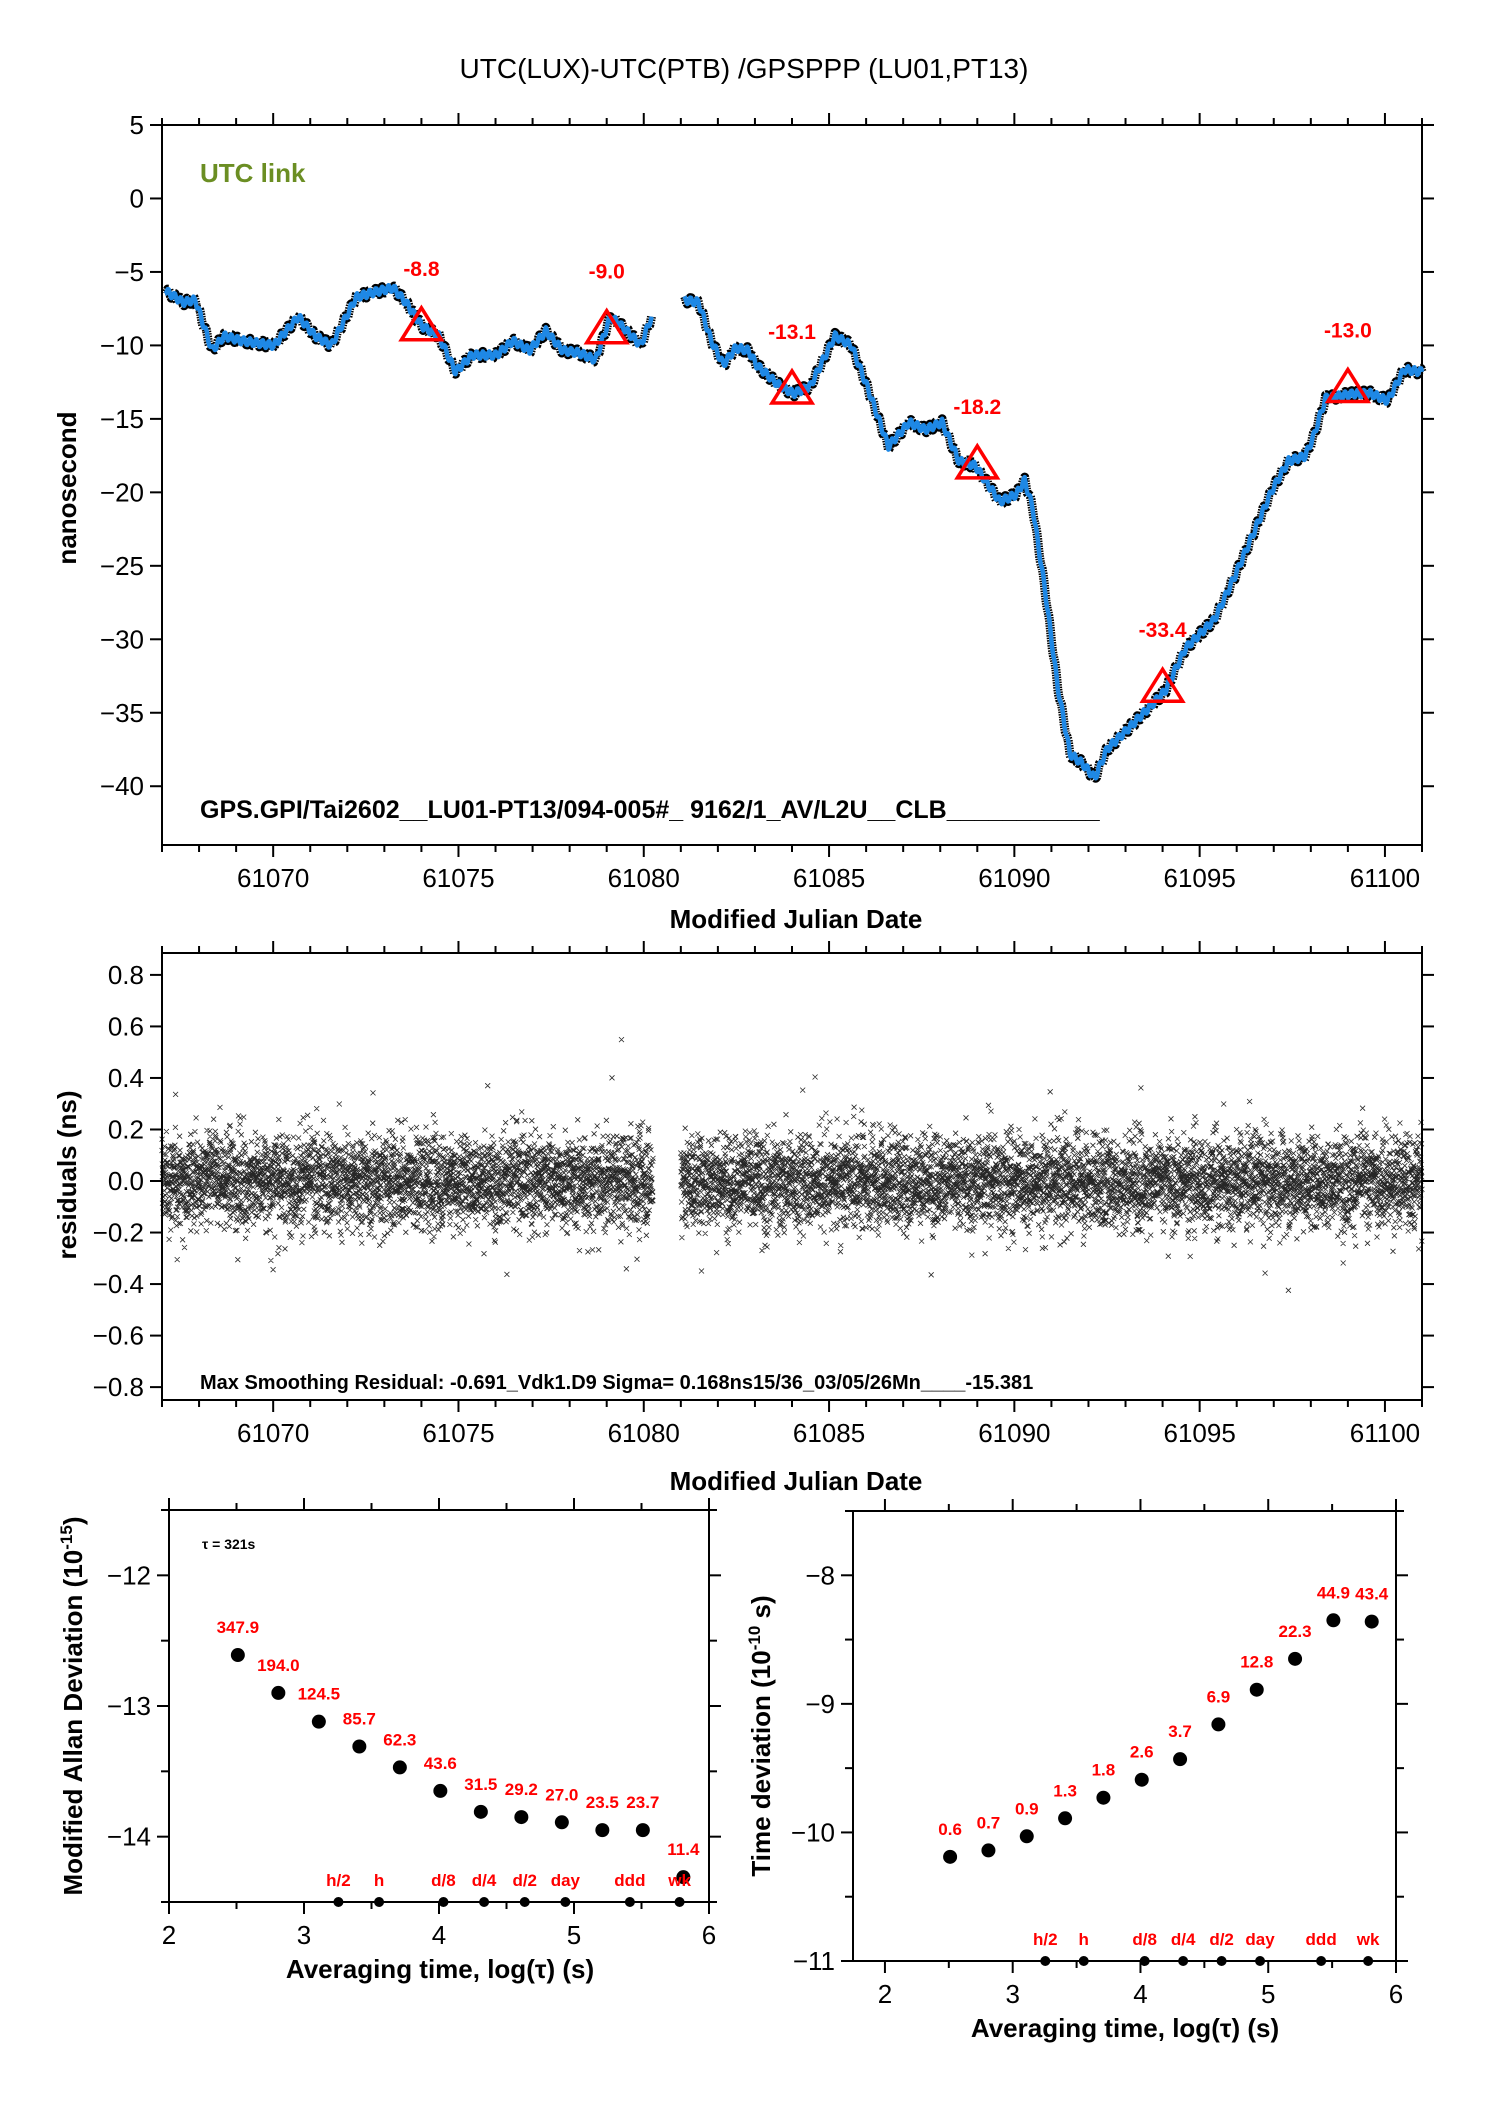 Image resolution: width=1488 pixels, height=2105 pixels. What do you see at coordinates (129, 1706) in the screenshot?
I see `y-tick-label: −13` at bounding box center [129, 1706].